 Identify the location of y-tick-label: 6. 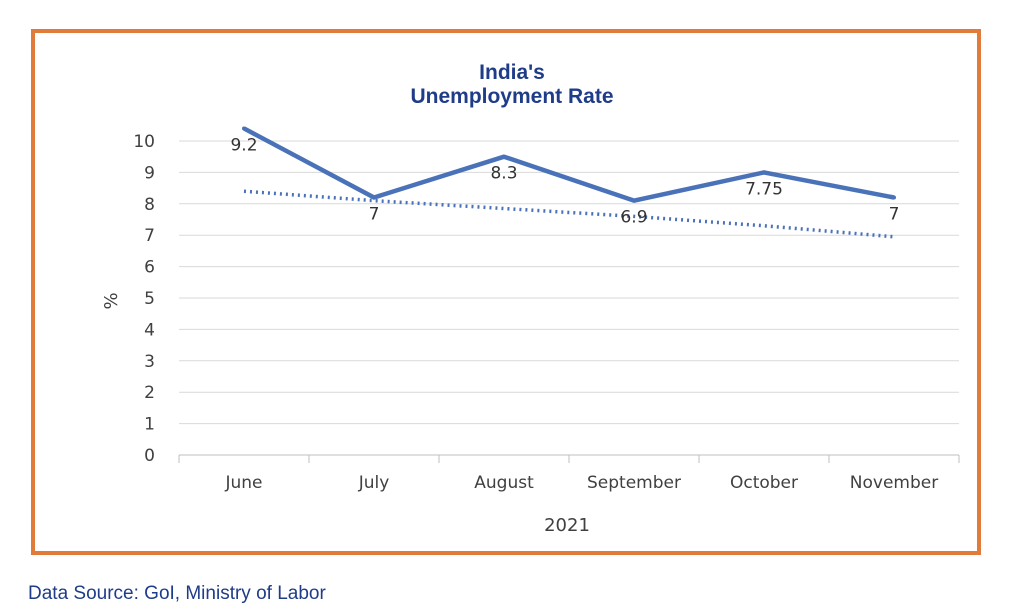
(149, 268).